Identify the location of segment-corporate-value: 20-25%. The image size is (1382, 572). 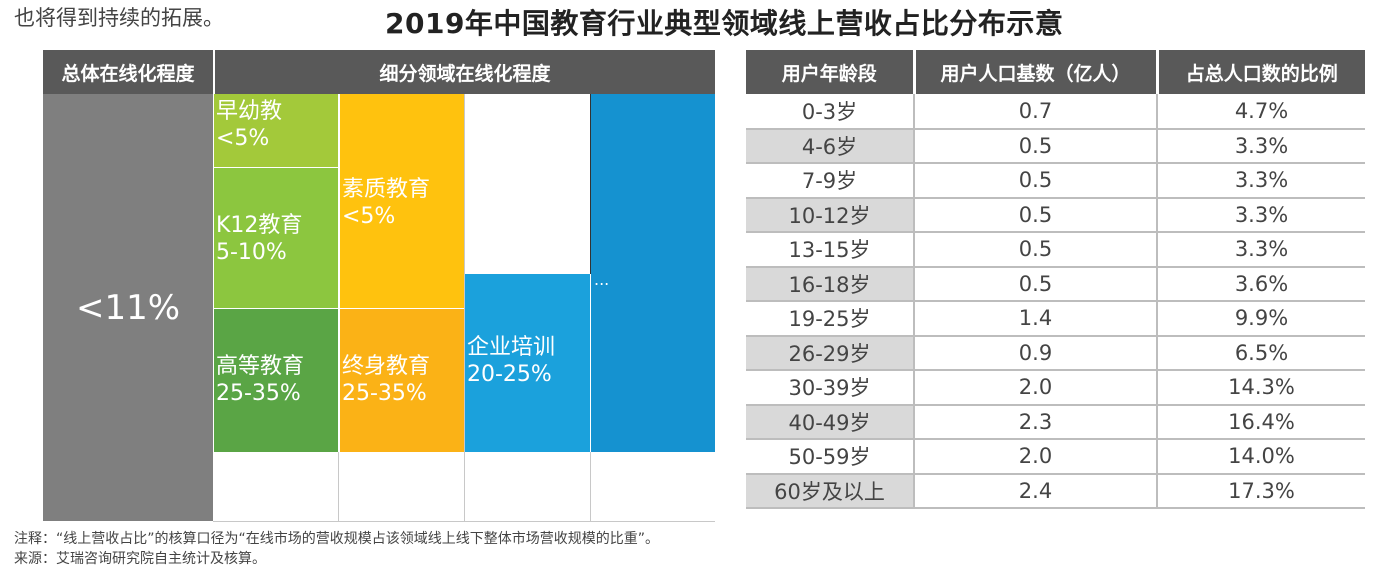
(509, 374).